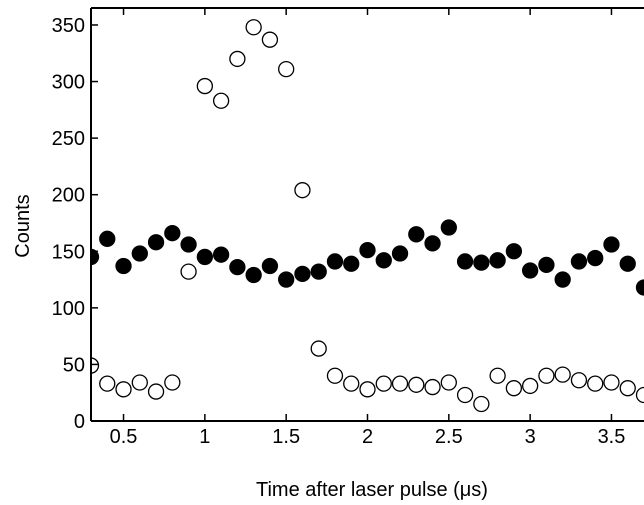  What do you see at coordinates (23, 225) in the screenshot?
I see `y-axis-label: Counts` at bounding box center [23, 225].